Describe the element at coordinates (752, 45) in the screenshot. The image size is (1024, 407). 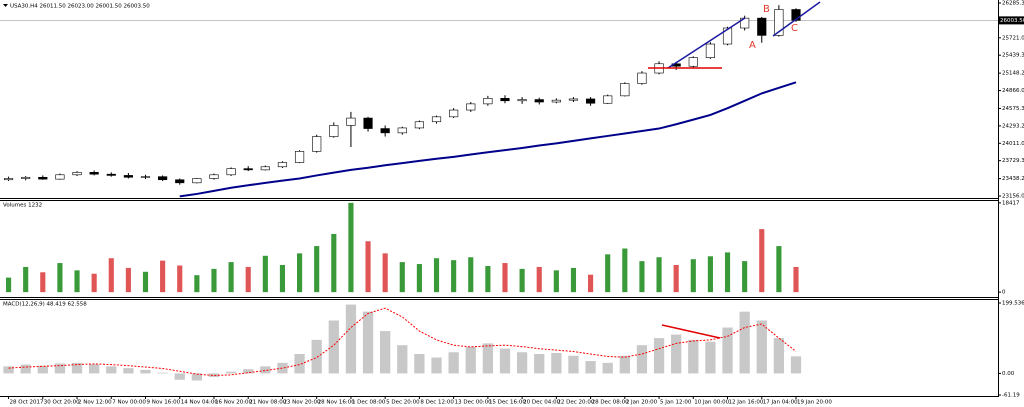
I see `annotation: A` at that location.